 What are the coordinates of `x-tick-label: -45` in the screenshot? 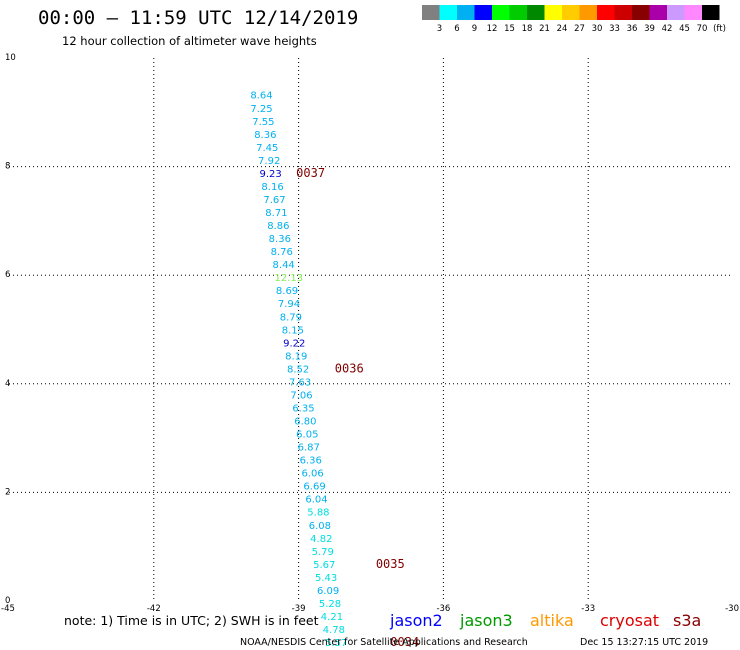 It's located at (8, 609).